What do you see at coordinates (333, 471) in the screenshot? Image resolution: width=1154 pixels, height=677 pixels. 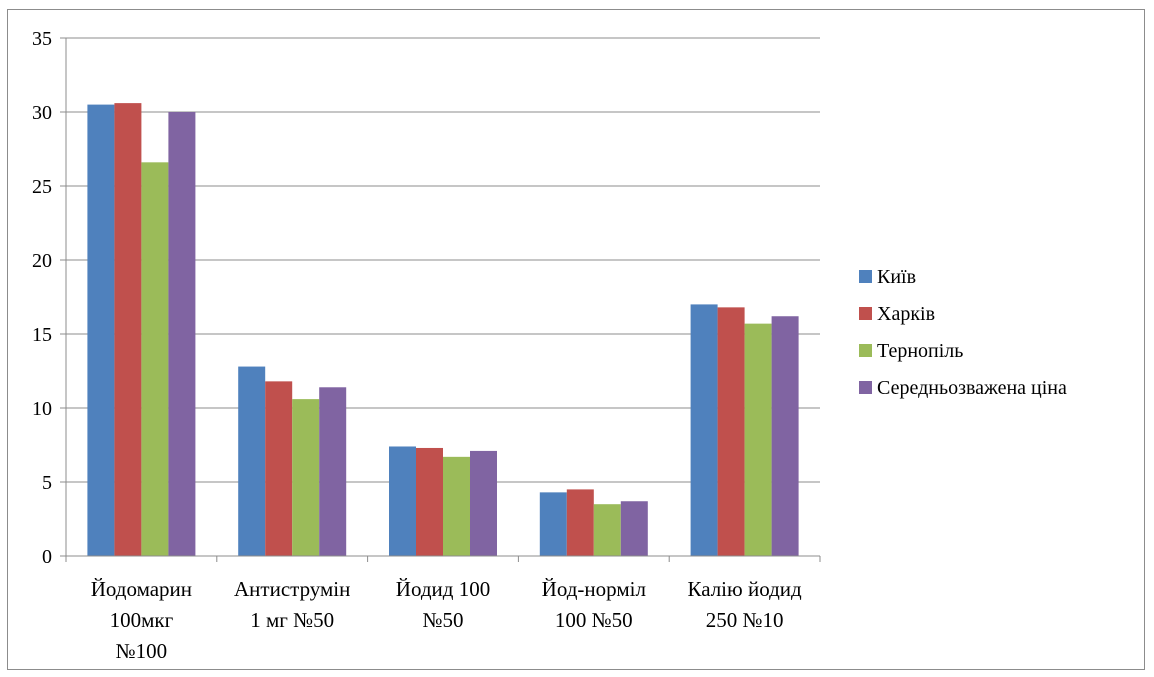 I see `bar-Середньозважена ціна-1` at bounding box center [333, 471].